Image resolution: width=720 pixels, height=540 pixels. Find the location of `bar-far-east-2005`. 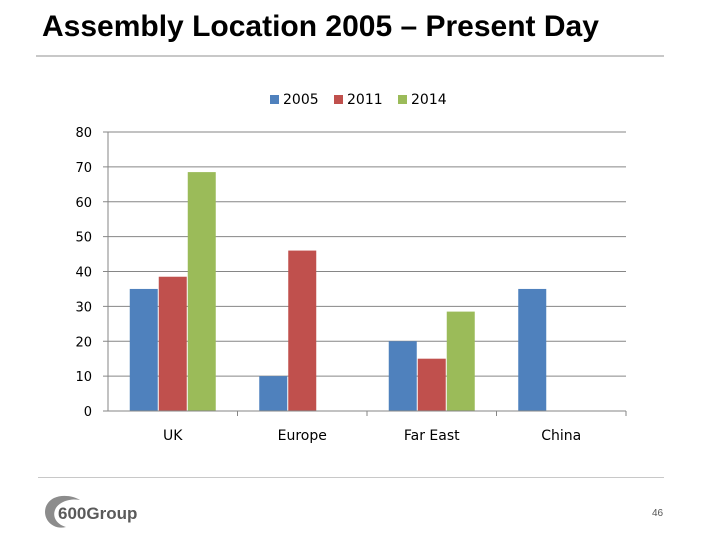

bar-far-east-2005 is located at coordinates (402, 376).